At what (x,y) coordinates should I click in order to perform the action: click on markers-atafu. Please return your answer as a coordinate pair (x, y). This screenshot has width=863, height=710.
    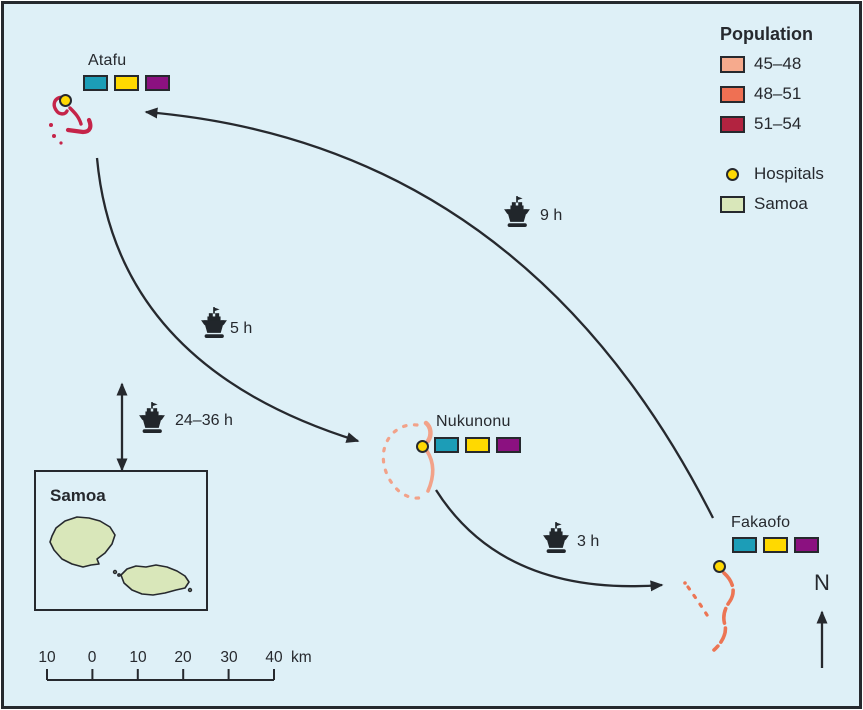
    Looking at the image, I should click on (126, 83).